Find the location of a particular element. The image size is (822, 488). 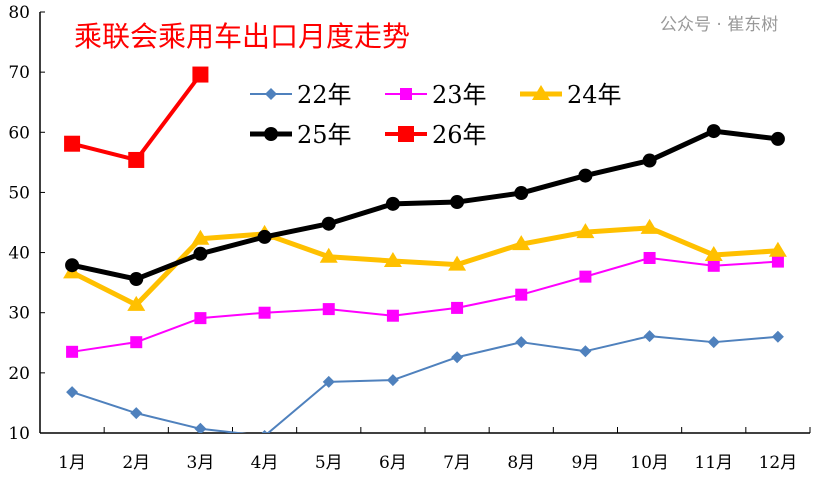

y-tick-label: 60 is located at coordinates (19, 133).